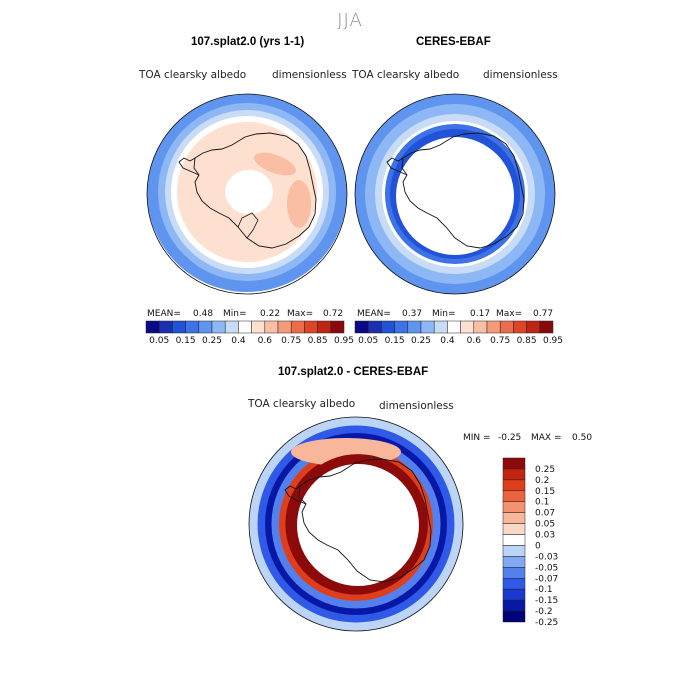 Image resolution: width=700 pixels, height=700 pixels. What do you see at coordinates (544, 590) in the screenshot?
I see `colorbar-tick-label: -0.1` at bounding box center [544, 590].